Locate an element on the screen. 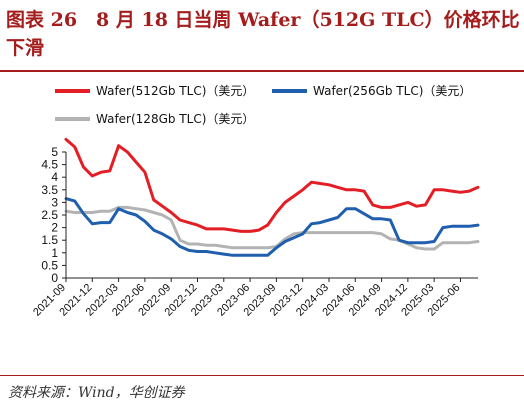 This screenshot has width=524, height=412. source-note: 资料来源：Wind，华创证券 is located at coordinates (96, 393).